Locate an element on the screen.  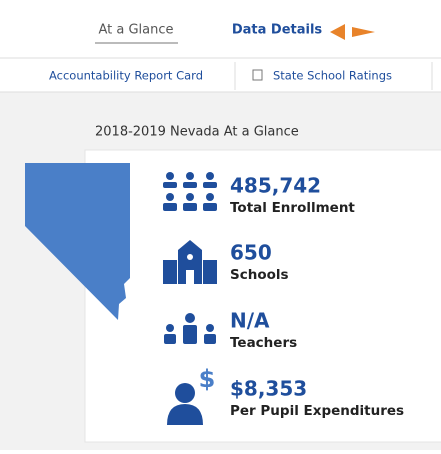
nevada-map is located at coordinates (77, 241).